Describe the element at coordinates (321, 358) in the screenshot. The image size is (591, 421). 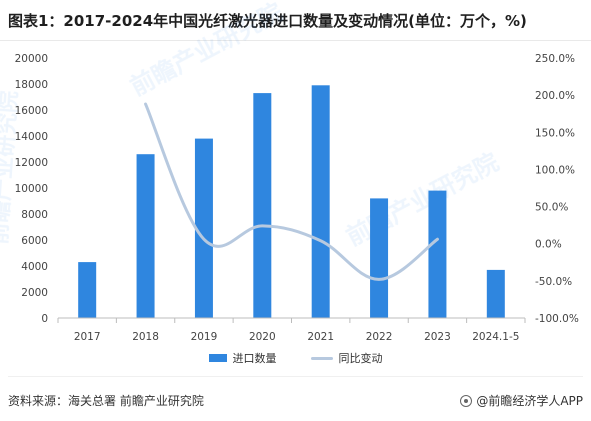
I see `legend-line-swatch` at that location.